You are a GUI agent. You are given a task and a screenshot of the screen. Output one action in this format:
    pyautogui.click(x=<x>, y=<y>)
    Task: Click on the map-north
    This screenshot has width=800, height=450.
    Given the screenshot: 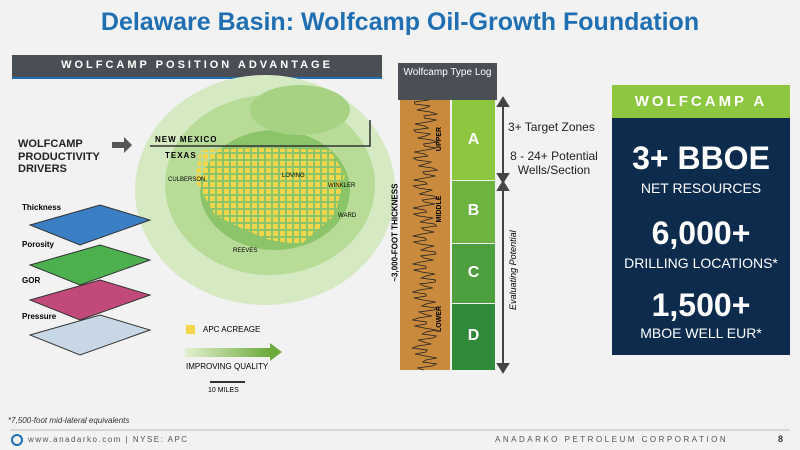 What is the action you would take?
    pyautogui.click(x=300, y=110)
    